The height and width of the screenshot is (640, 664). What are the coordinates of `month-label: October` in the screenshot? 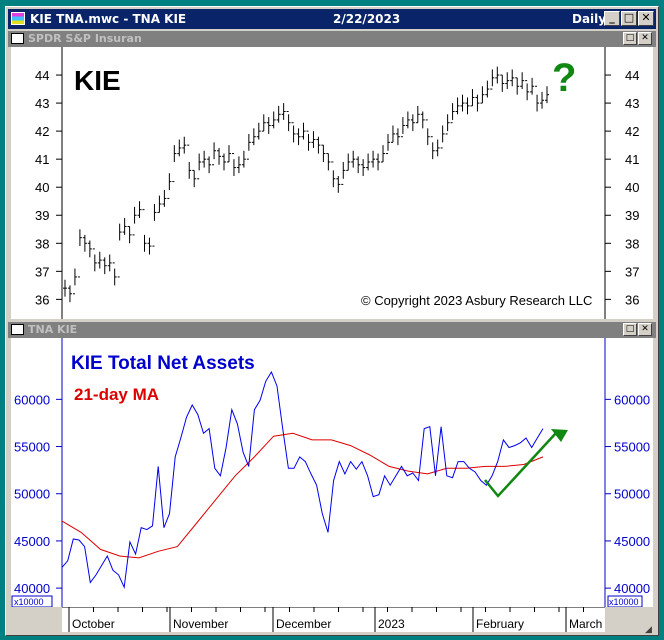 It's located at (93, 624).